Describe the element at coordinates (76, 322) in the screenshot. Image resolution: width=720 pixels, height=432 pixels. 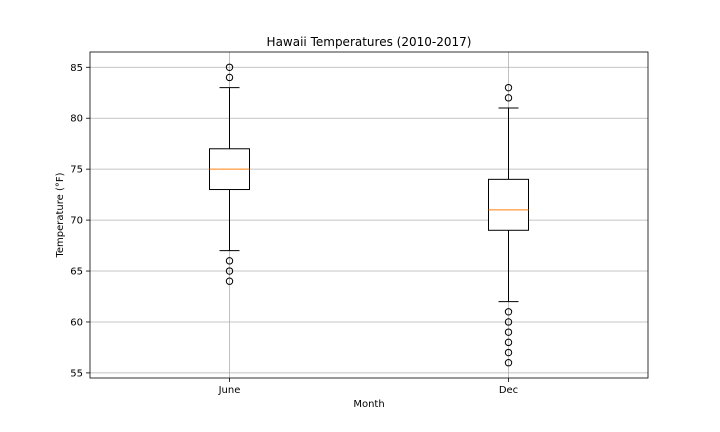
I see `y-tick-label: 60` at that location.